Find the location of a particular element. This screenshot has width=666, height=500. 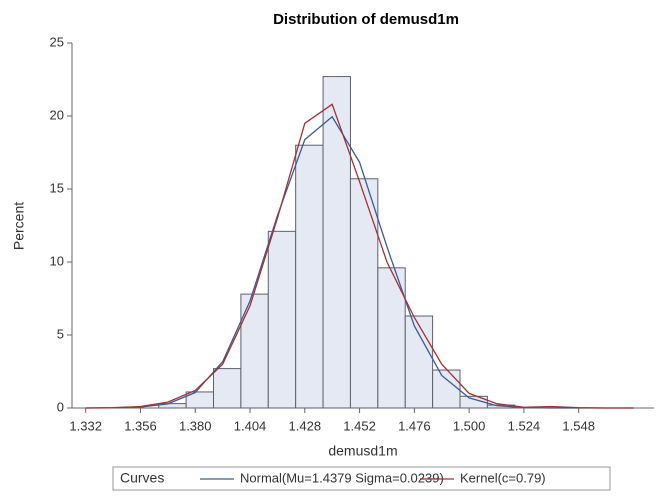

x-tick-label: 1.404 is located at coordinates (250, 425).